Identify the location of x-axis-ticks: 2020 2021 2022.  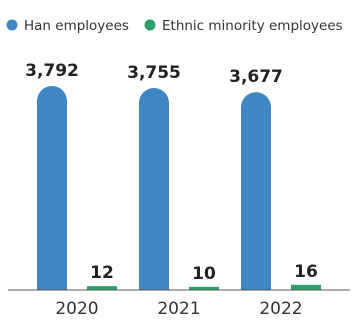
(178, 309).